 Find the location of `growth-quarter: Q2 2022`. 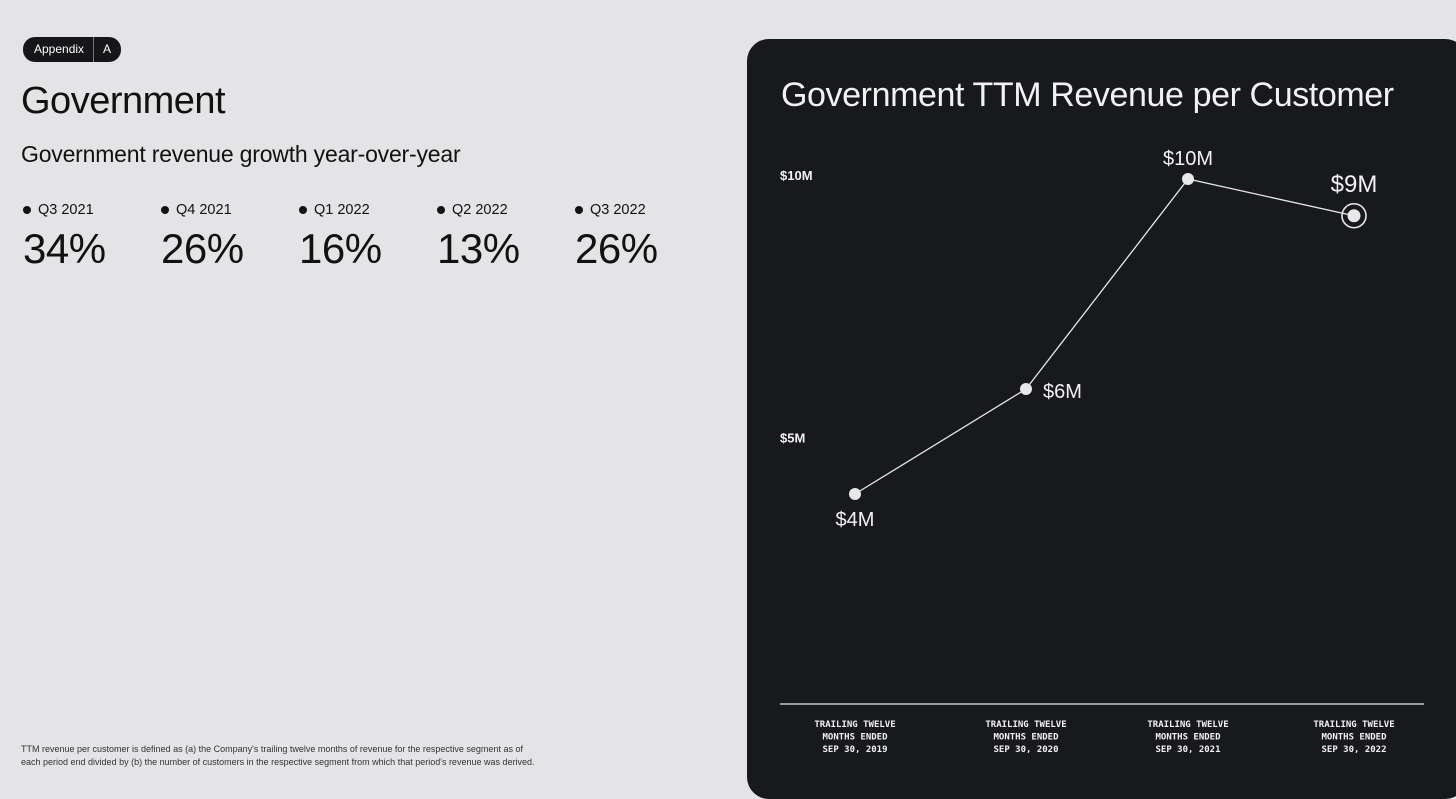

growth-quarter: Q2 2022 is located at coordinates (480, 210).